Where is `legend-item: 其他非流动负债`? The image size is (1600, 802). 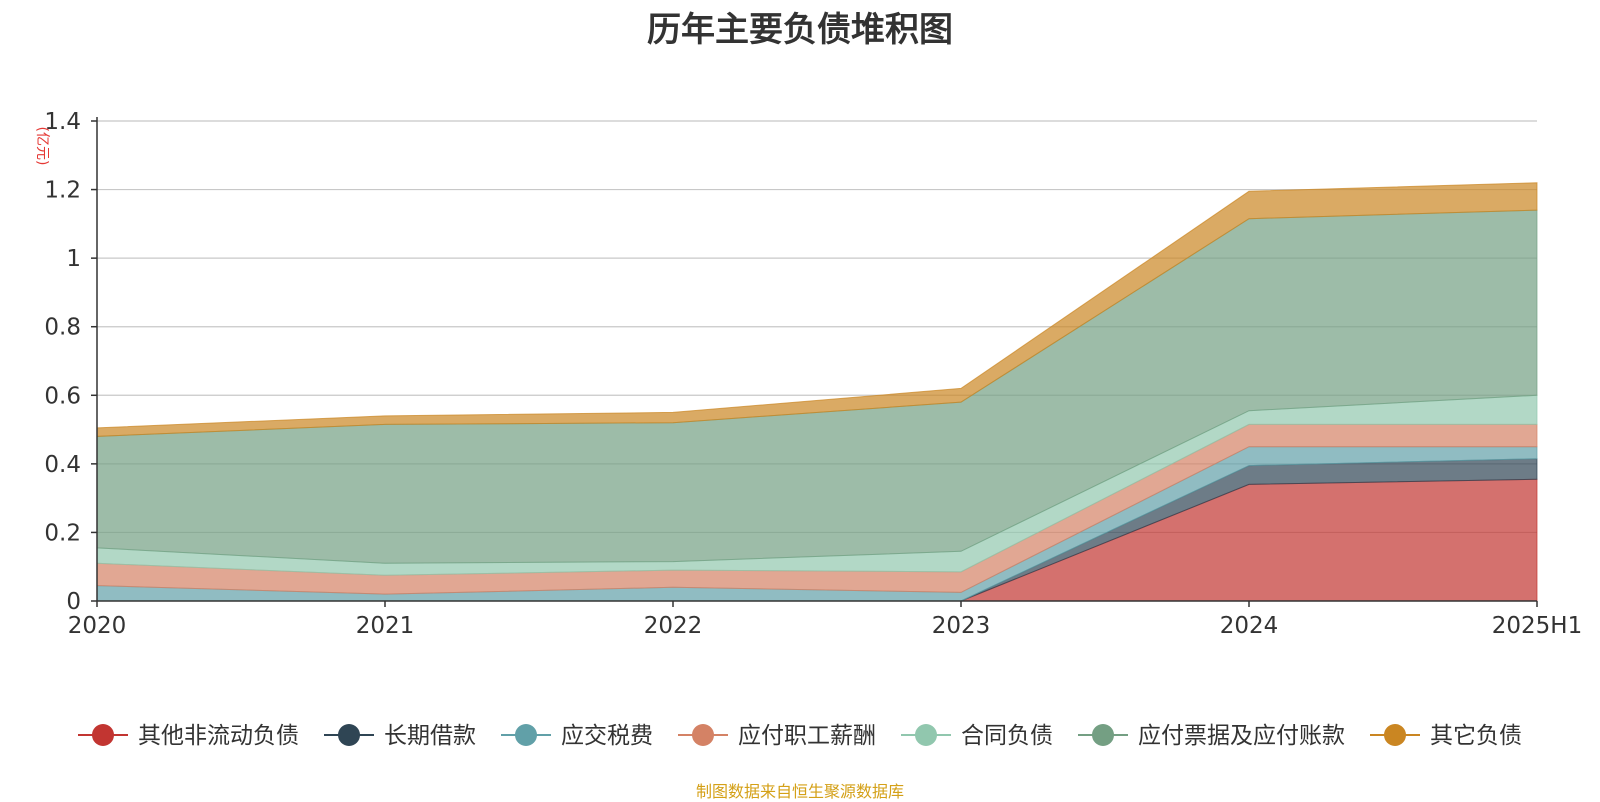 legend-item: 其他非流动负债 is located at coordinates (188, 736).